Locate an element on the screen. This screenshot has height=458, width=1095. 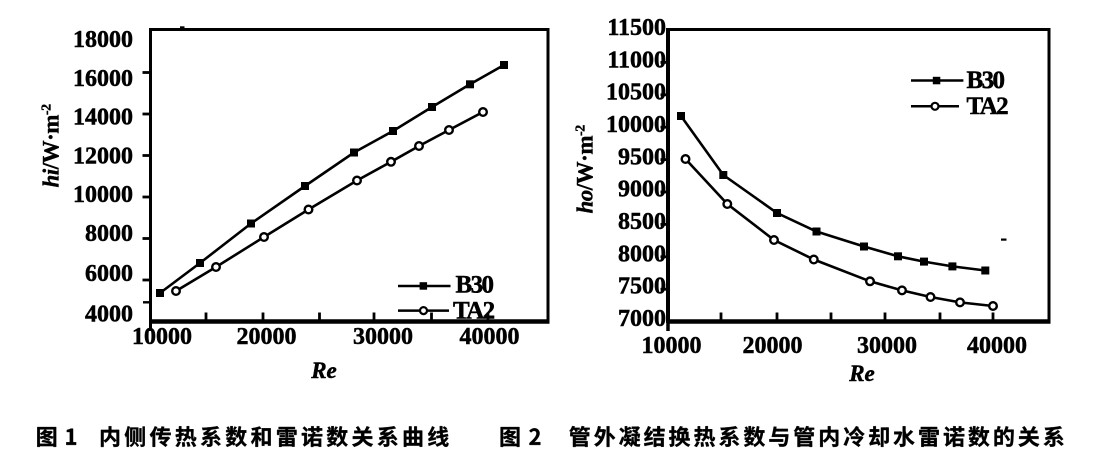
svg-text: 11500 is located at coordinates (636, 28).